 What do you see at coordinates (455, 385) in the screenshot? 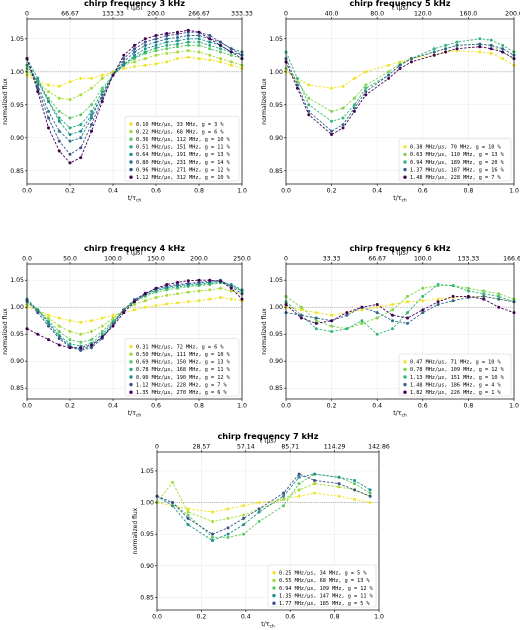
I see `legend-entry: 1.48 MHz/μs, 186 MHz, g = 4 %` at bounding box center [455, 385].